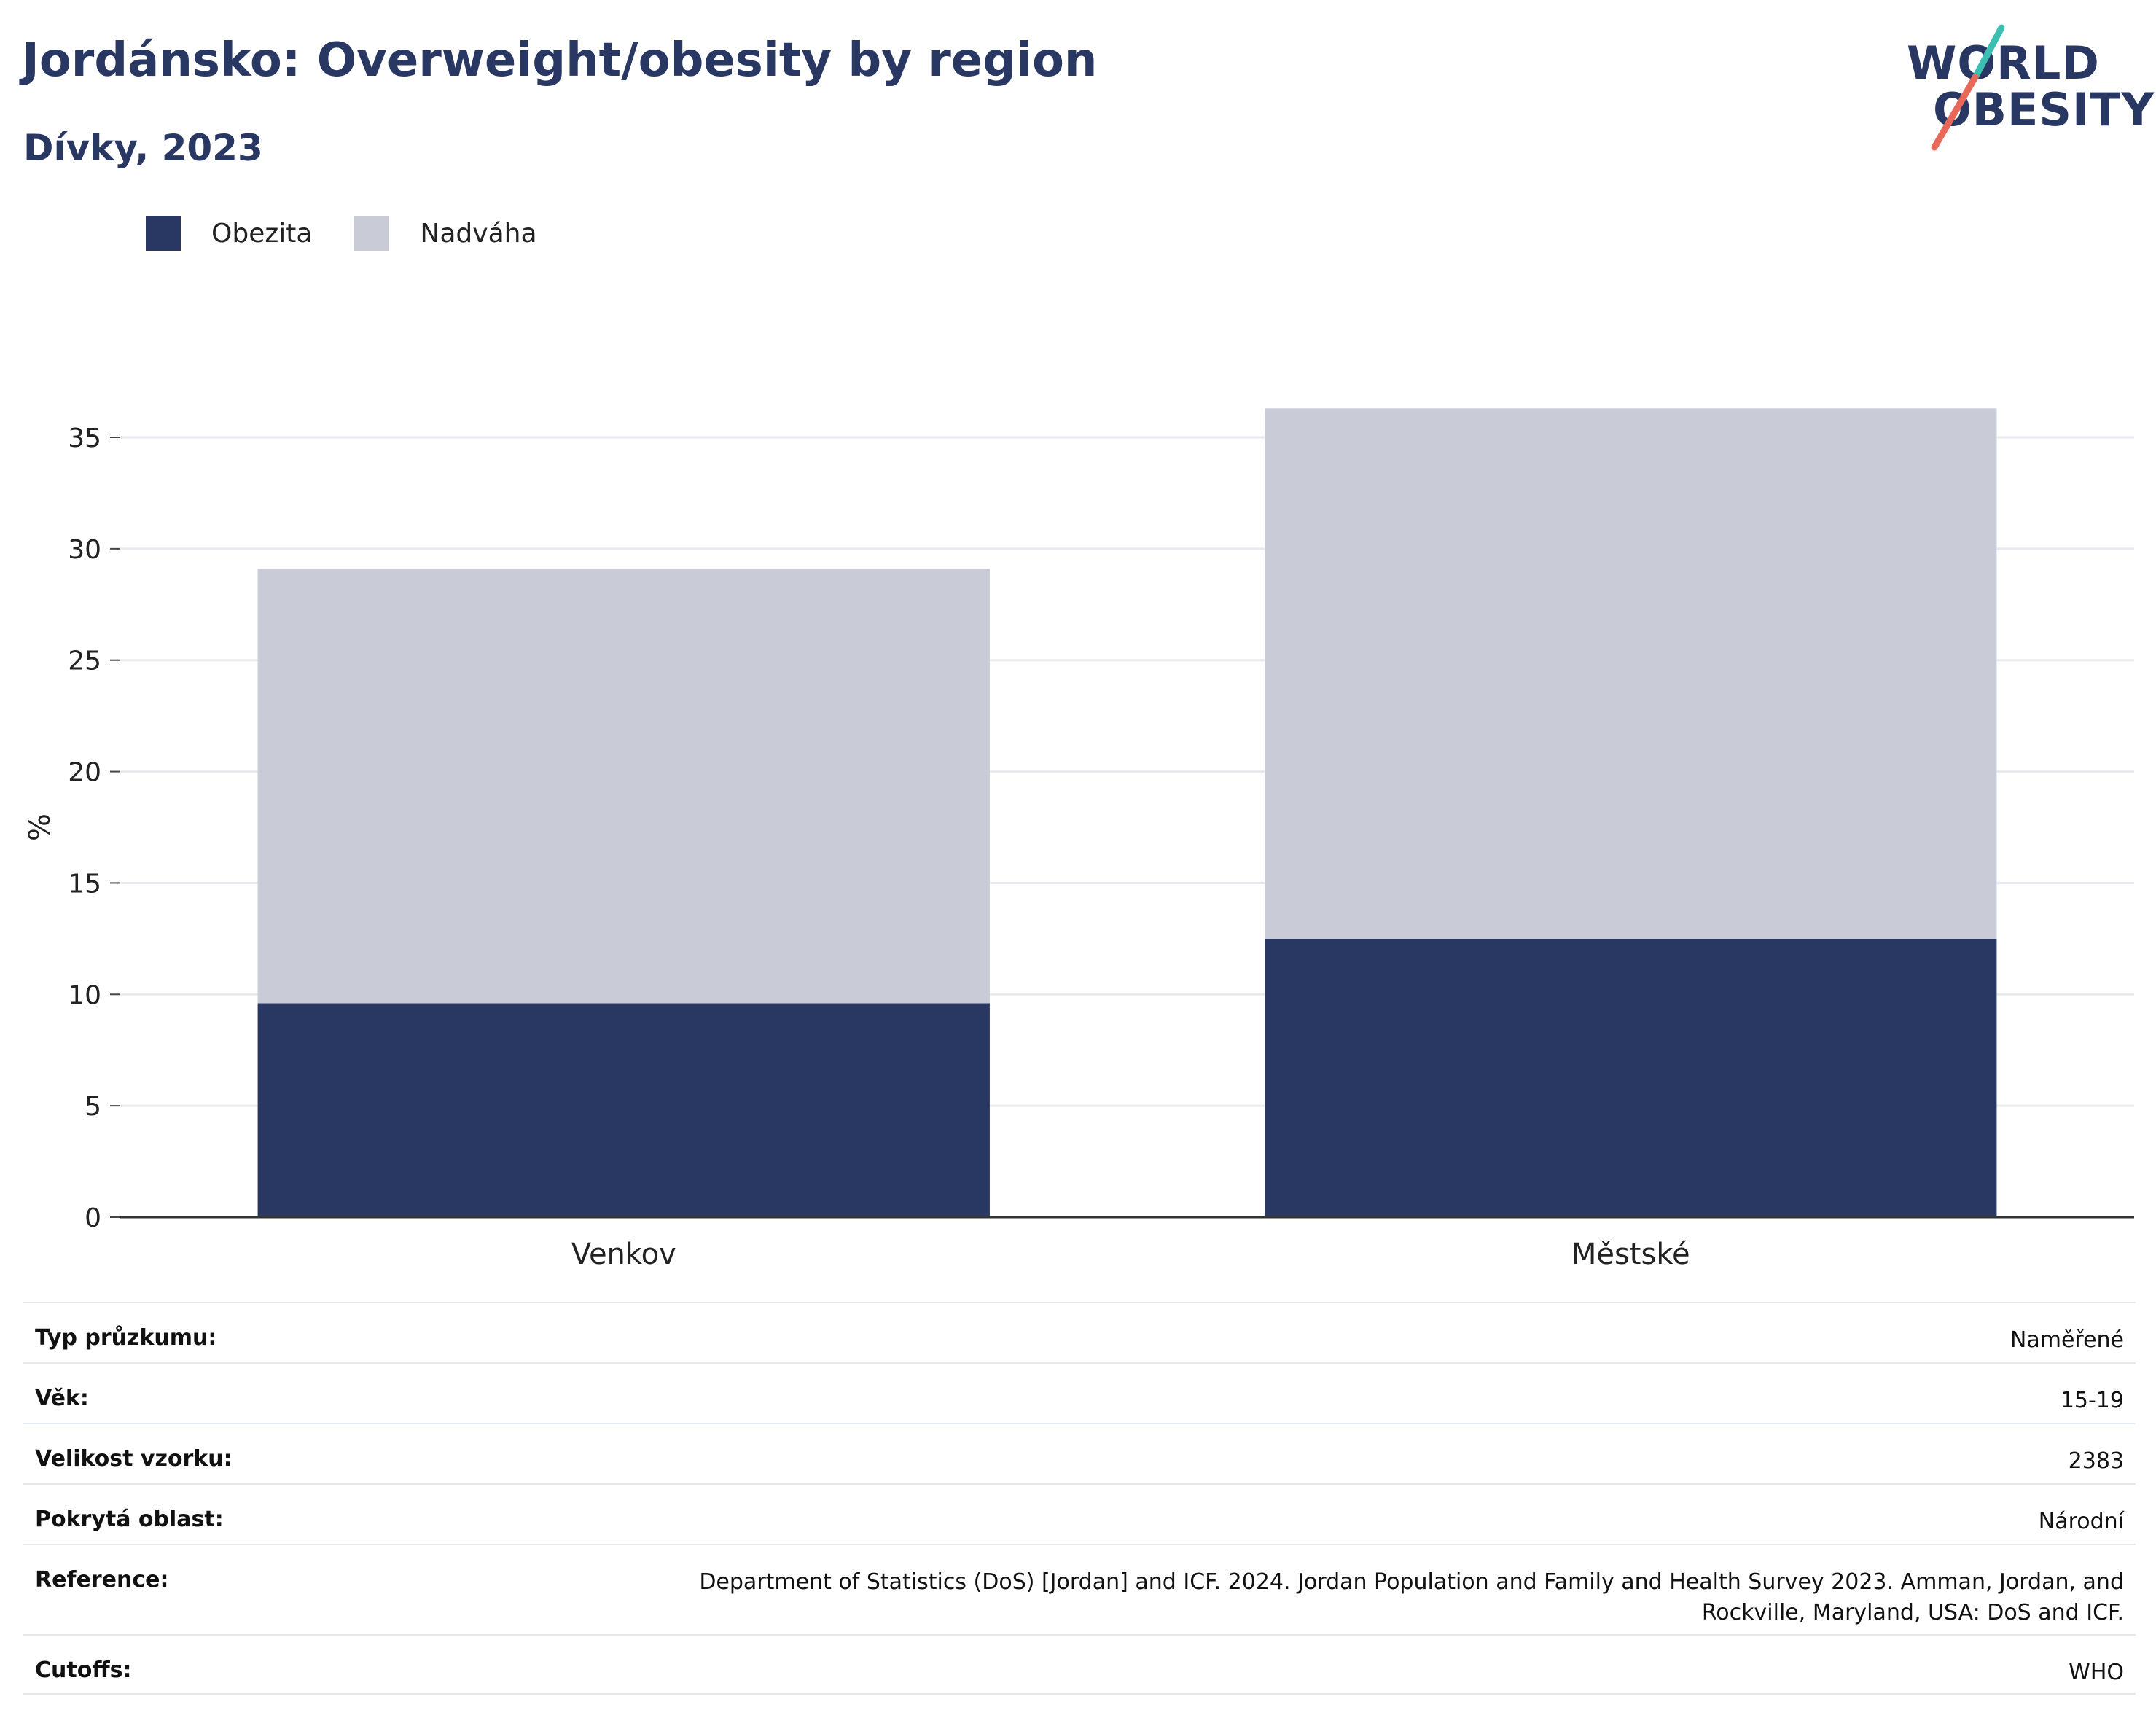  I want to click on chart-legend: Obezita Nadváha, so click(363, 234).